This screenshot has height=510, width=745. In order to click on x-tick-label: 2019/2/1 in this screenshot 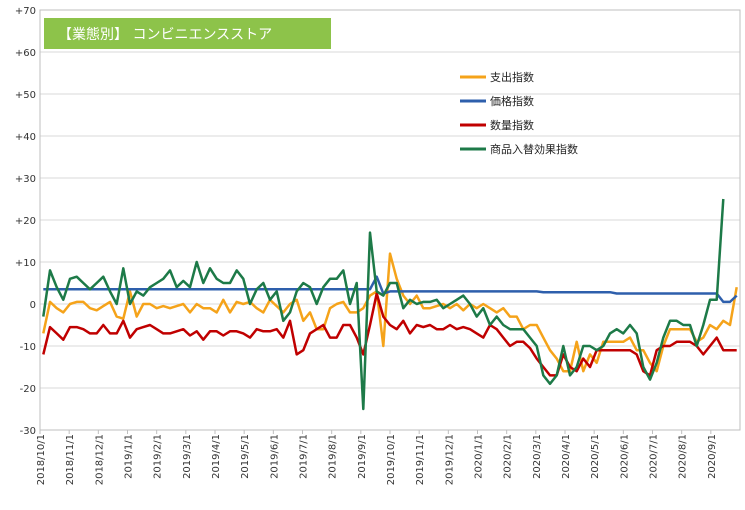, I will do `click(158, 456)`.